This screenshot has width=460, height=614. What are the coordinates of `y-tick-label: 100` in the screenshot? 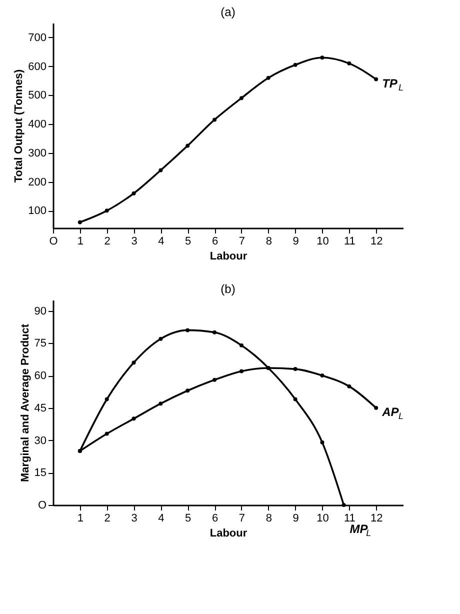 It's located at (37, 211).